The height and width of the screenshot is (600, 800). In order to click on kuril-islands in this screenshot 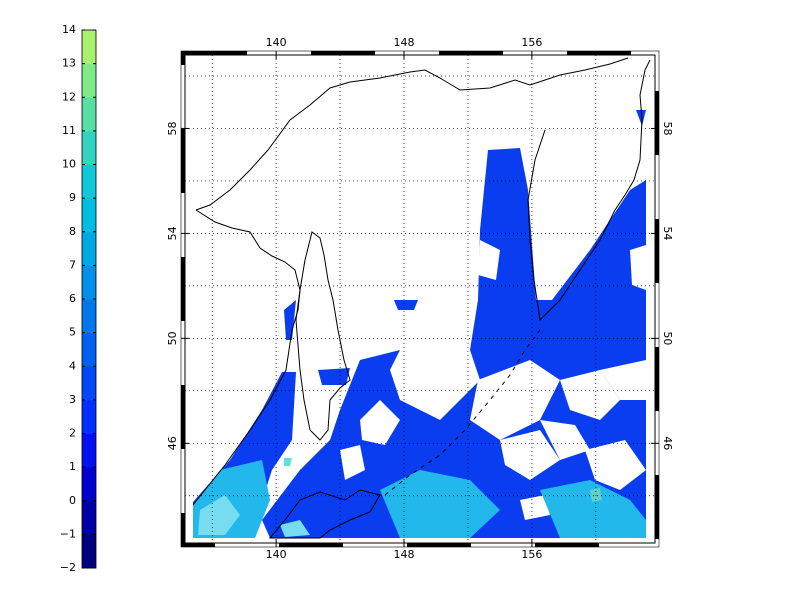, I will do `click(462, 412)`.